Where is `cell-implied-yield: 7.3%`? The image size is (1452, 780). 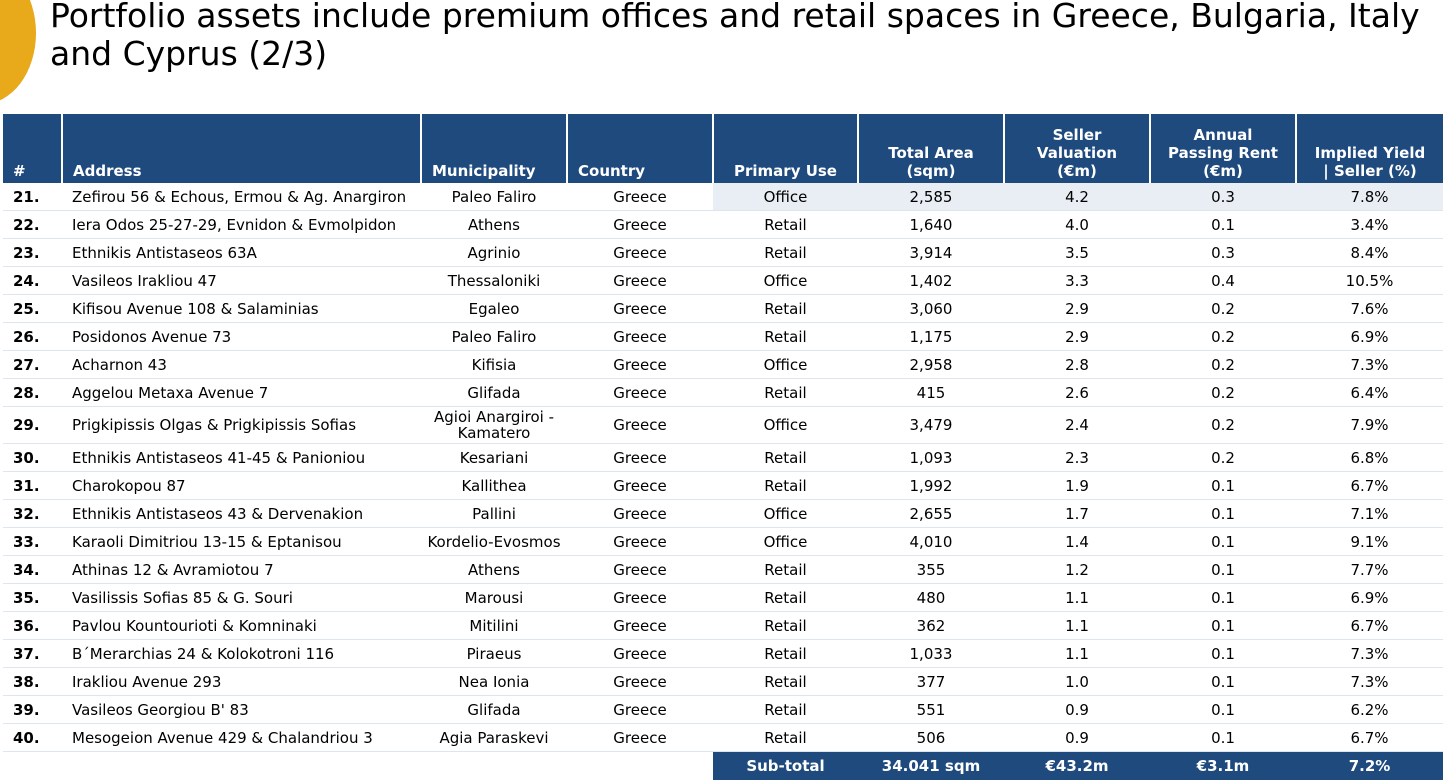
cell-implied-yield: 7.3% is located at coordinates (1369, 682).